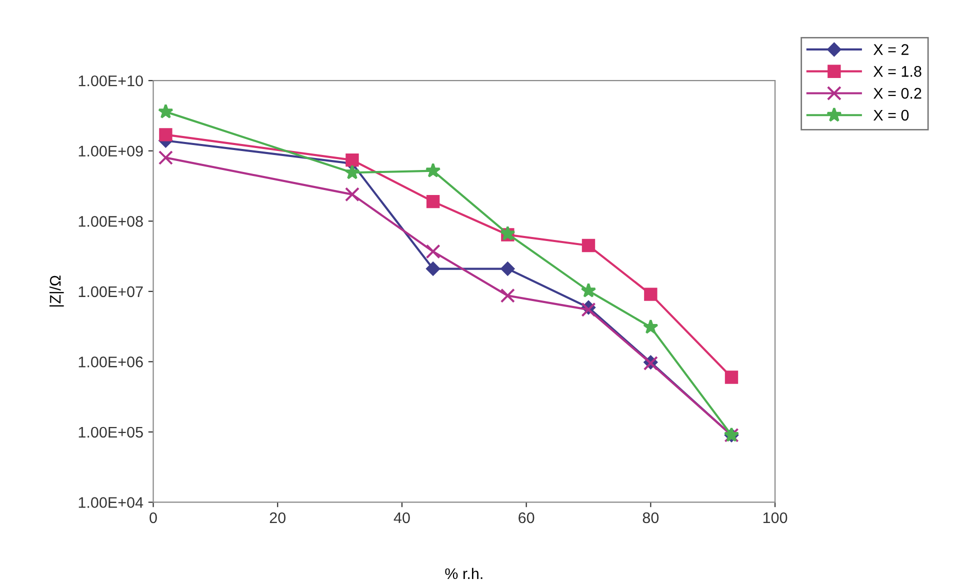 This screenshot has height=584, width=970. What do you see at coordinates (57, 291) in the screenshot?
I see `y-axis-title: |Z|/Ω` at bounding box center [57, 291].